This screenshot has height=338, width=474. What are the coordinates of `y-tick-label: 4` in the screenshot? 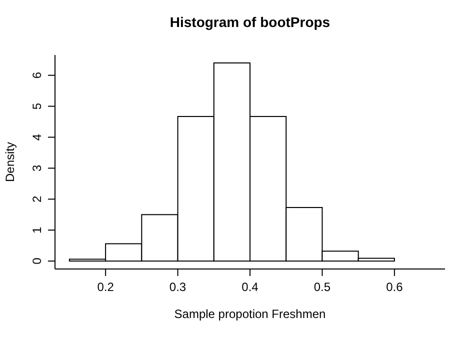 It's located at (37, 137).